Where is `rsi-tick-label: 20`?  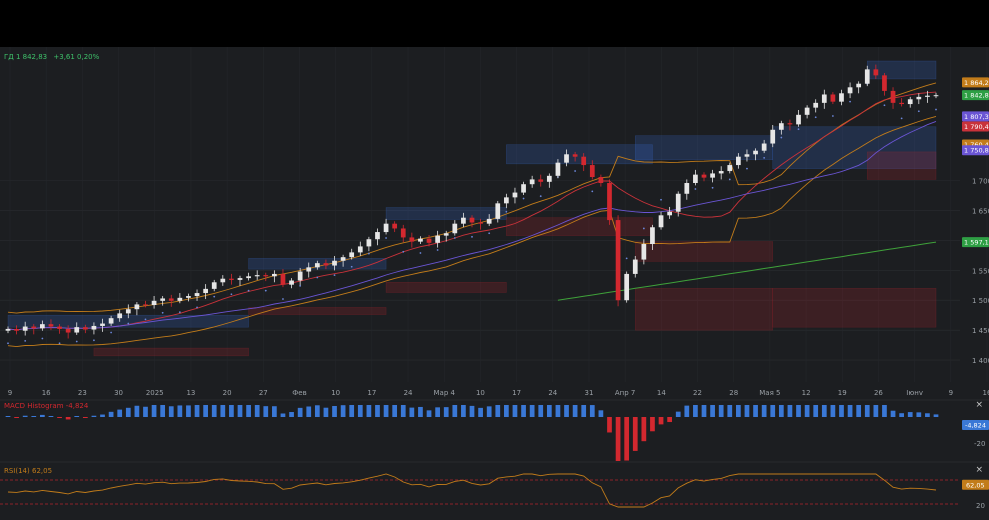 rsi-tick-label: 20 is located at coordinates (980, 506).